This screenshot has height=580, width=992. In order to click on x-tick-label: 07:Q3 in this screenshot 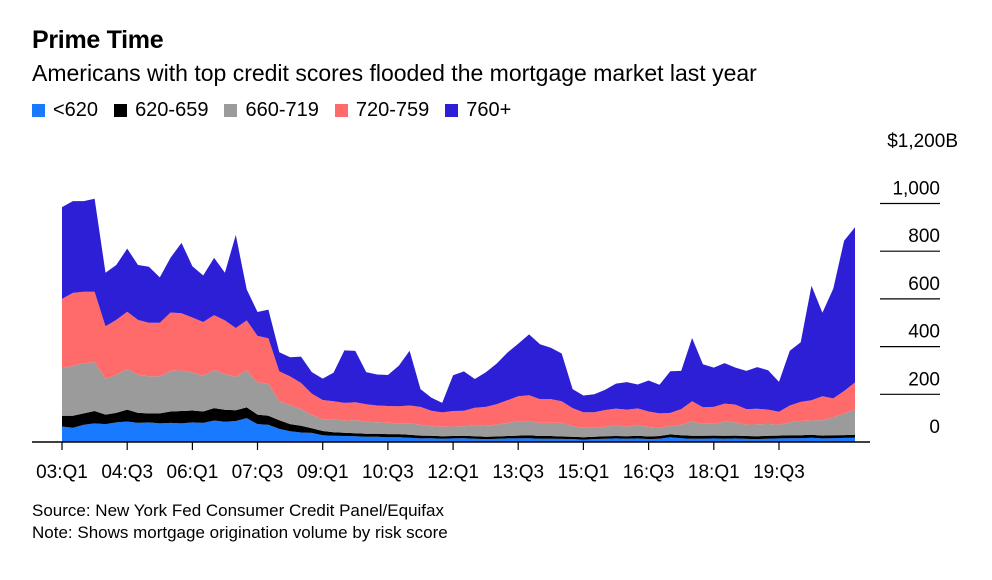, I will do `click(258, 472)`.